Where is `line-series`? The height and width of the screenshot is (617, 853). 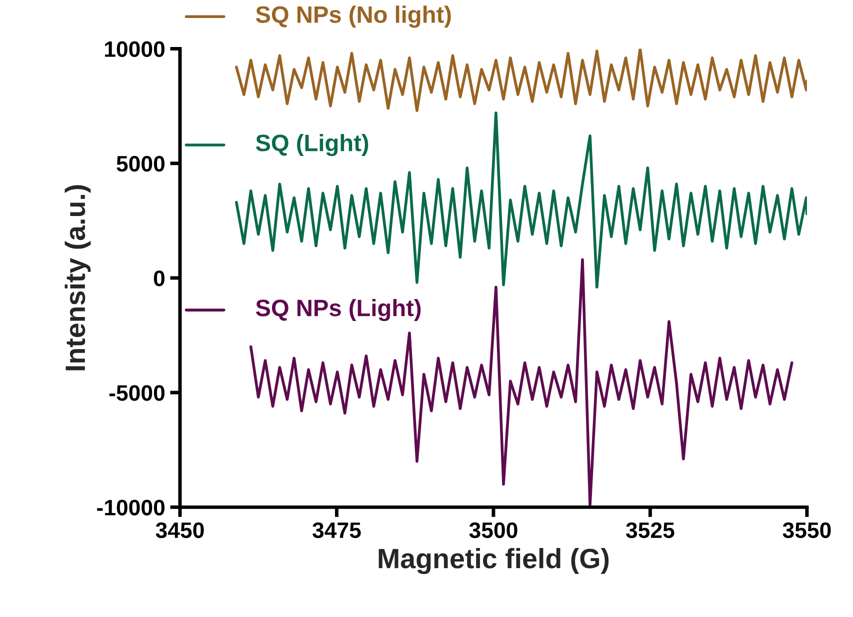
line-series is located at coordinates (521, 80).